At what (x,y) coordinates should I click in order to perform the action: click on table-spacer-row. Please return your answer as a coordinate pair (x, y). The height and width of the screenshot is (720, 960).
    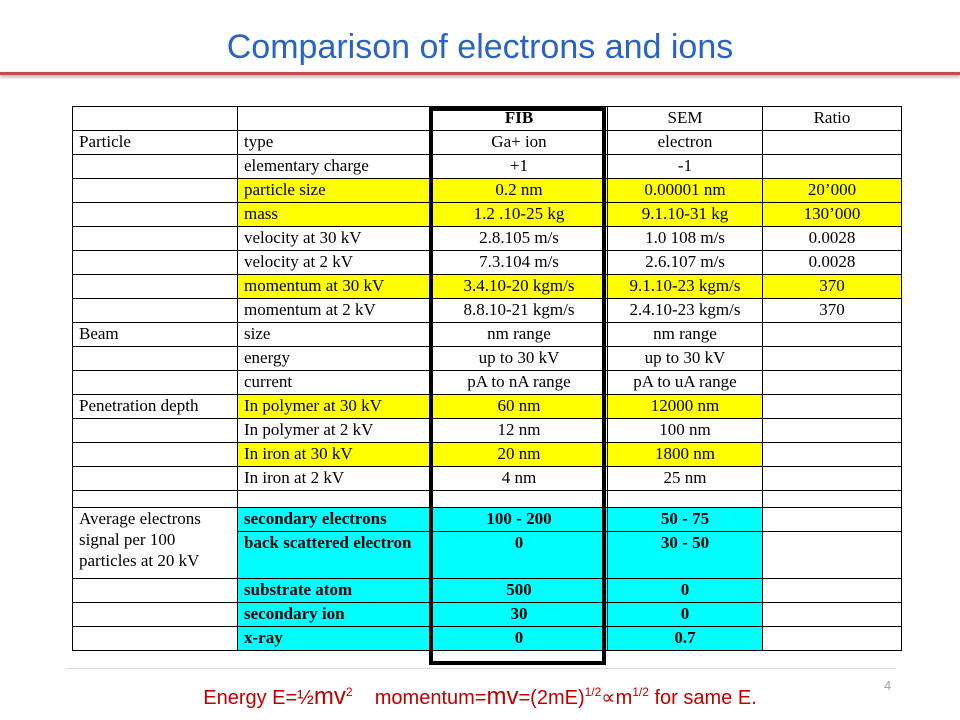
    Looking at the image, I should click on (487, 499).